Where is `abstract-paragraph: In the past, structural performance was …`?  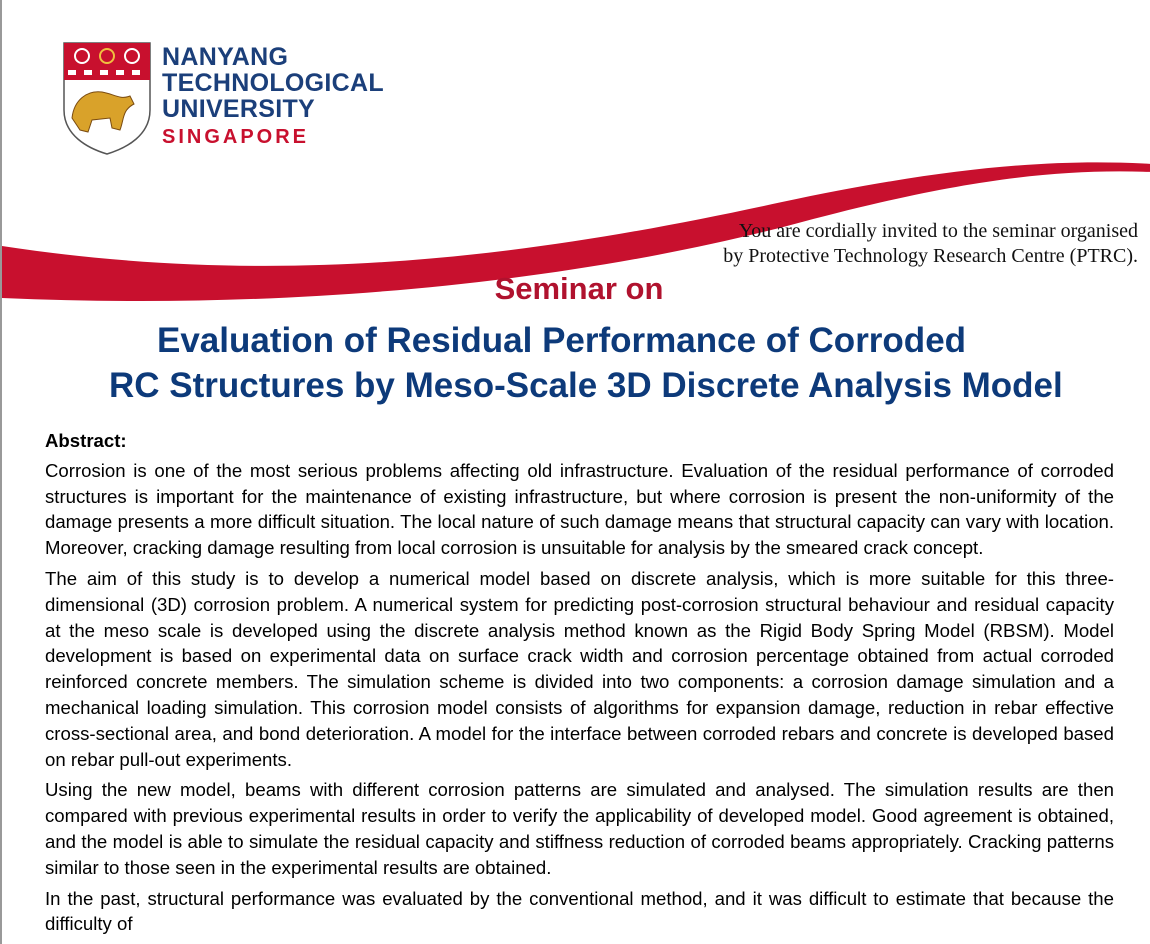
abstract-paragraph: In the past, structural performance was … is located at coordinates (579, 911).